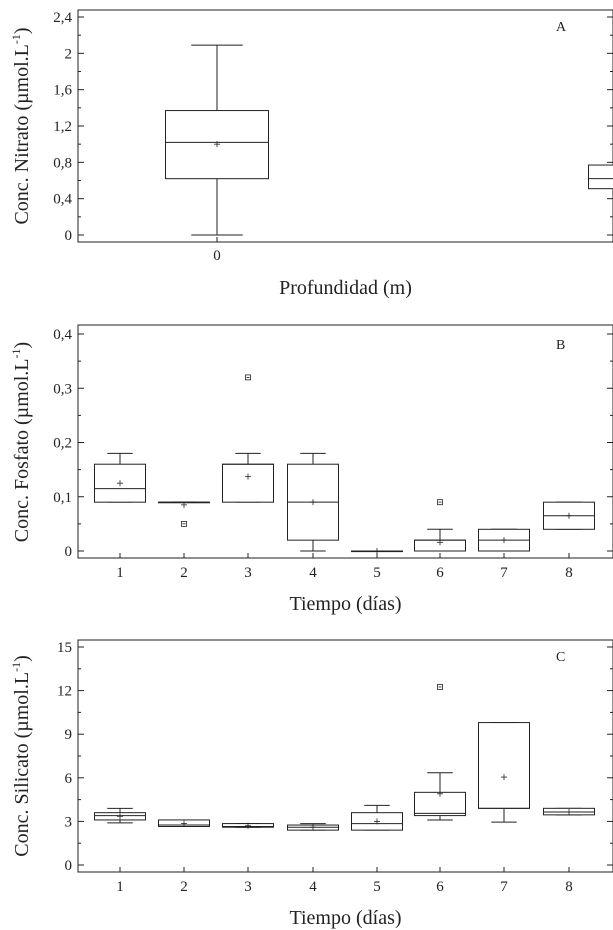 The height and width of the screenshot is (930, 613). Describe the element at coordinates (62, 18) in the screenshot. I see `y-tick-label: 2,4` at that location.